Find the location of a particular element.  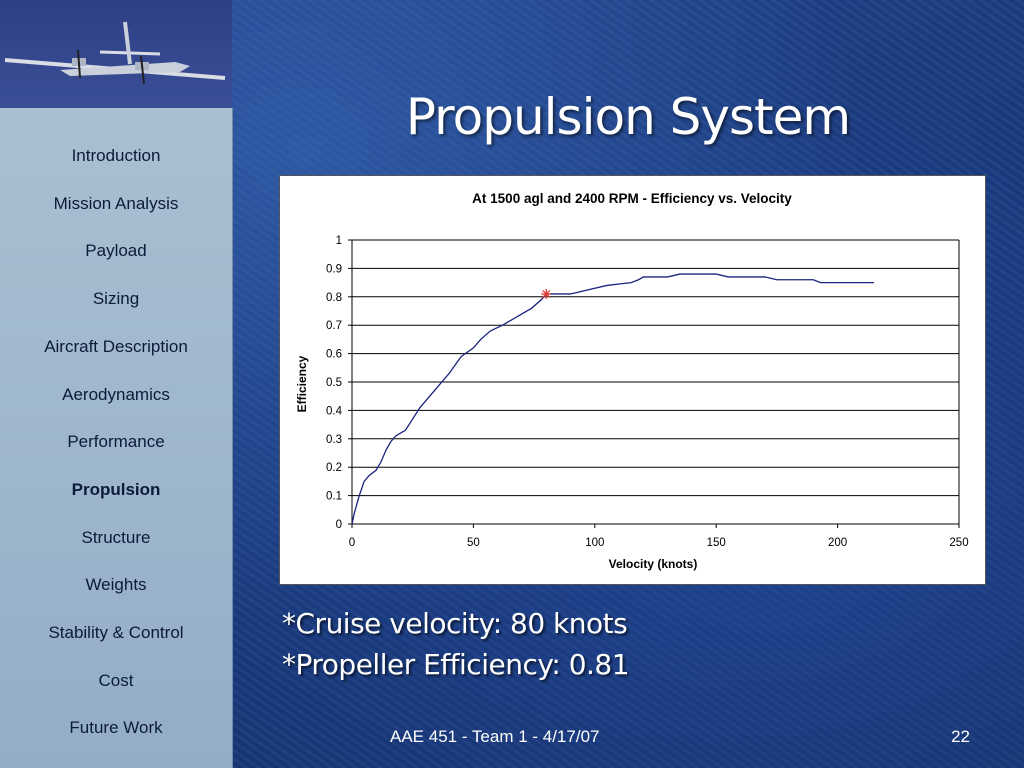

chart-x-tick-label: 50 is located at coordinates (473, 543).